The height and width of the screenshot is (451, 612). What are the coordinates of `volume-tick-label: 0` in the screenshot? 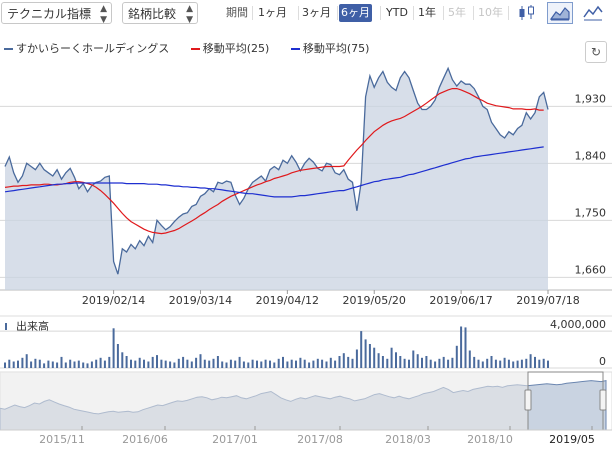 It's located at (602, 361).